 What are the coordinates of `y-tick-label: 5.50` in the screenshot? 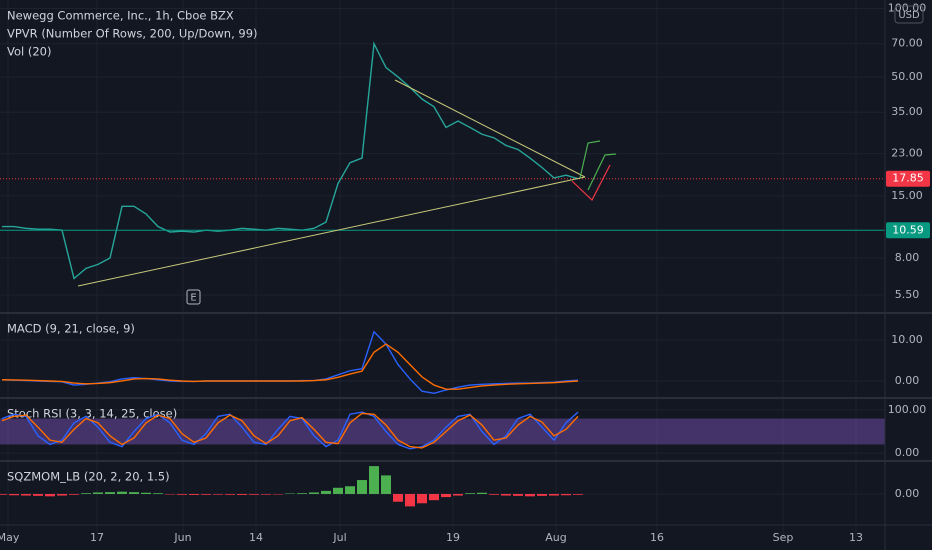 It's located at (907, 294).